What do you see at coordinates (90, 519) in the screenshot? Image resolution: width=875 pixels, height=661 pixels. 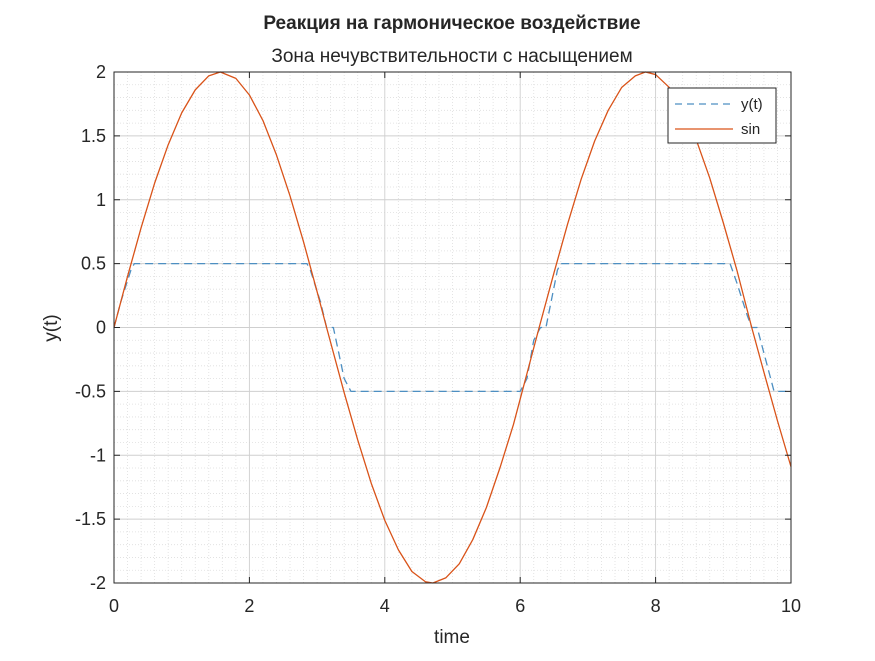 I see `y-tick-label: -1.5` at bounding box center [90, 519].